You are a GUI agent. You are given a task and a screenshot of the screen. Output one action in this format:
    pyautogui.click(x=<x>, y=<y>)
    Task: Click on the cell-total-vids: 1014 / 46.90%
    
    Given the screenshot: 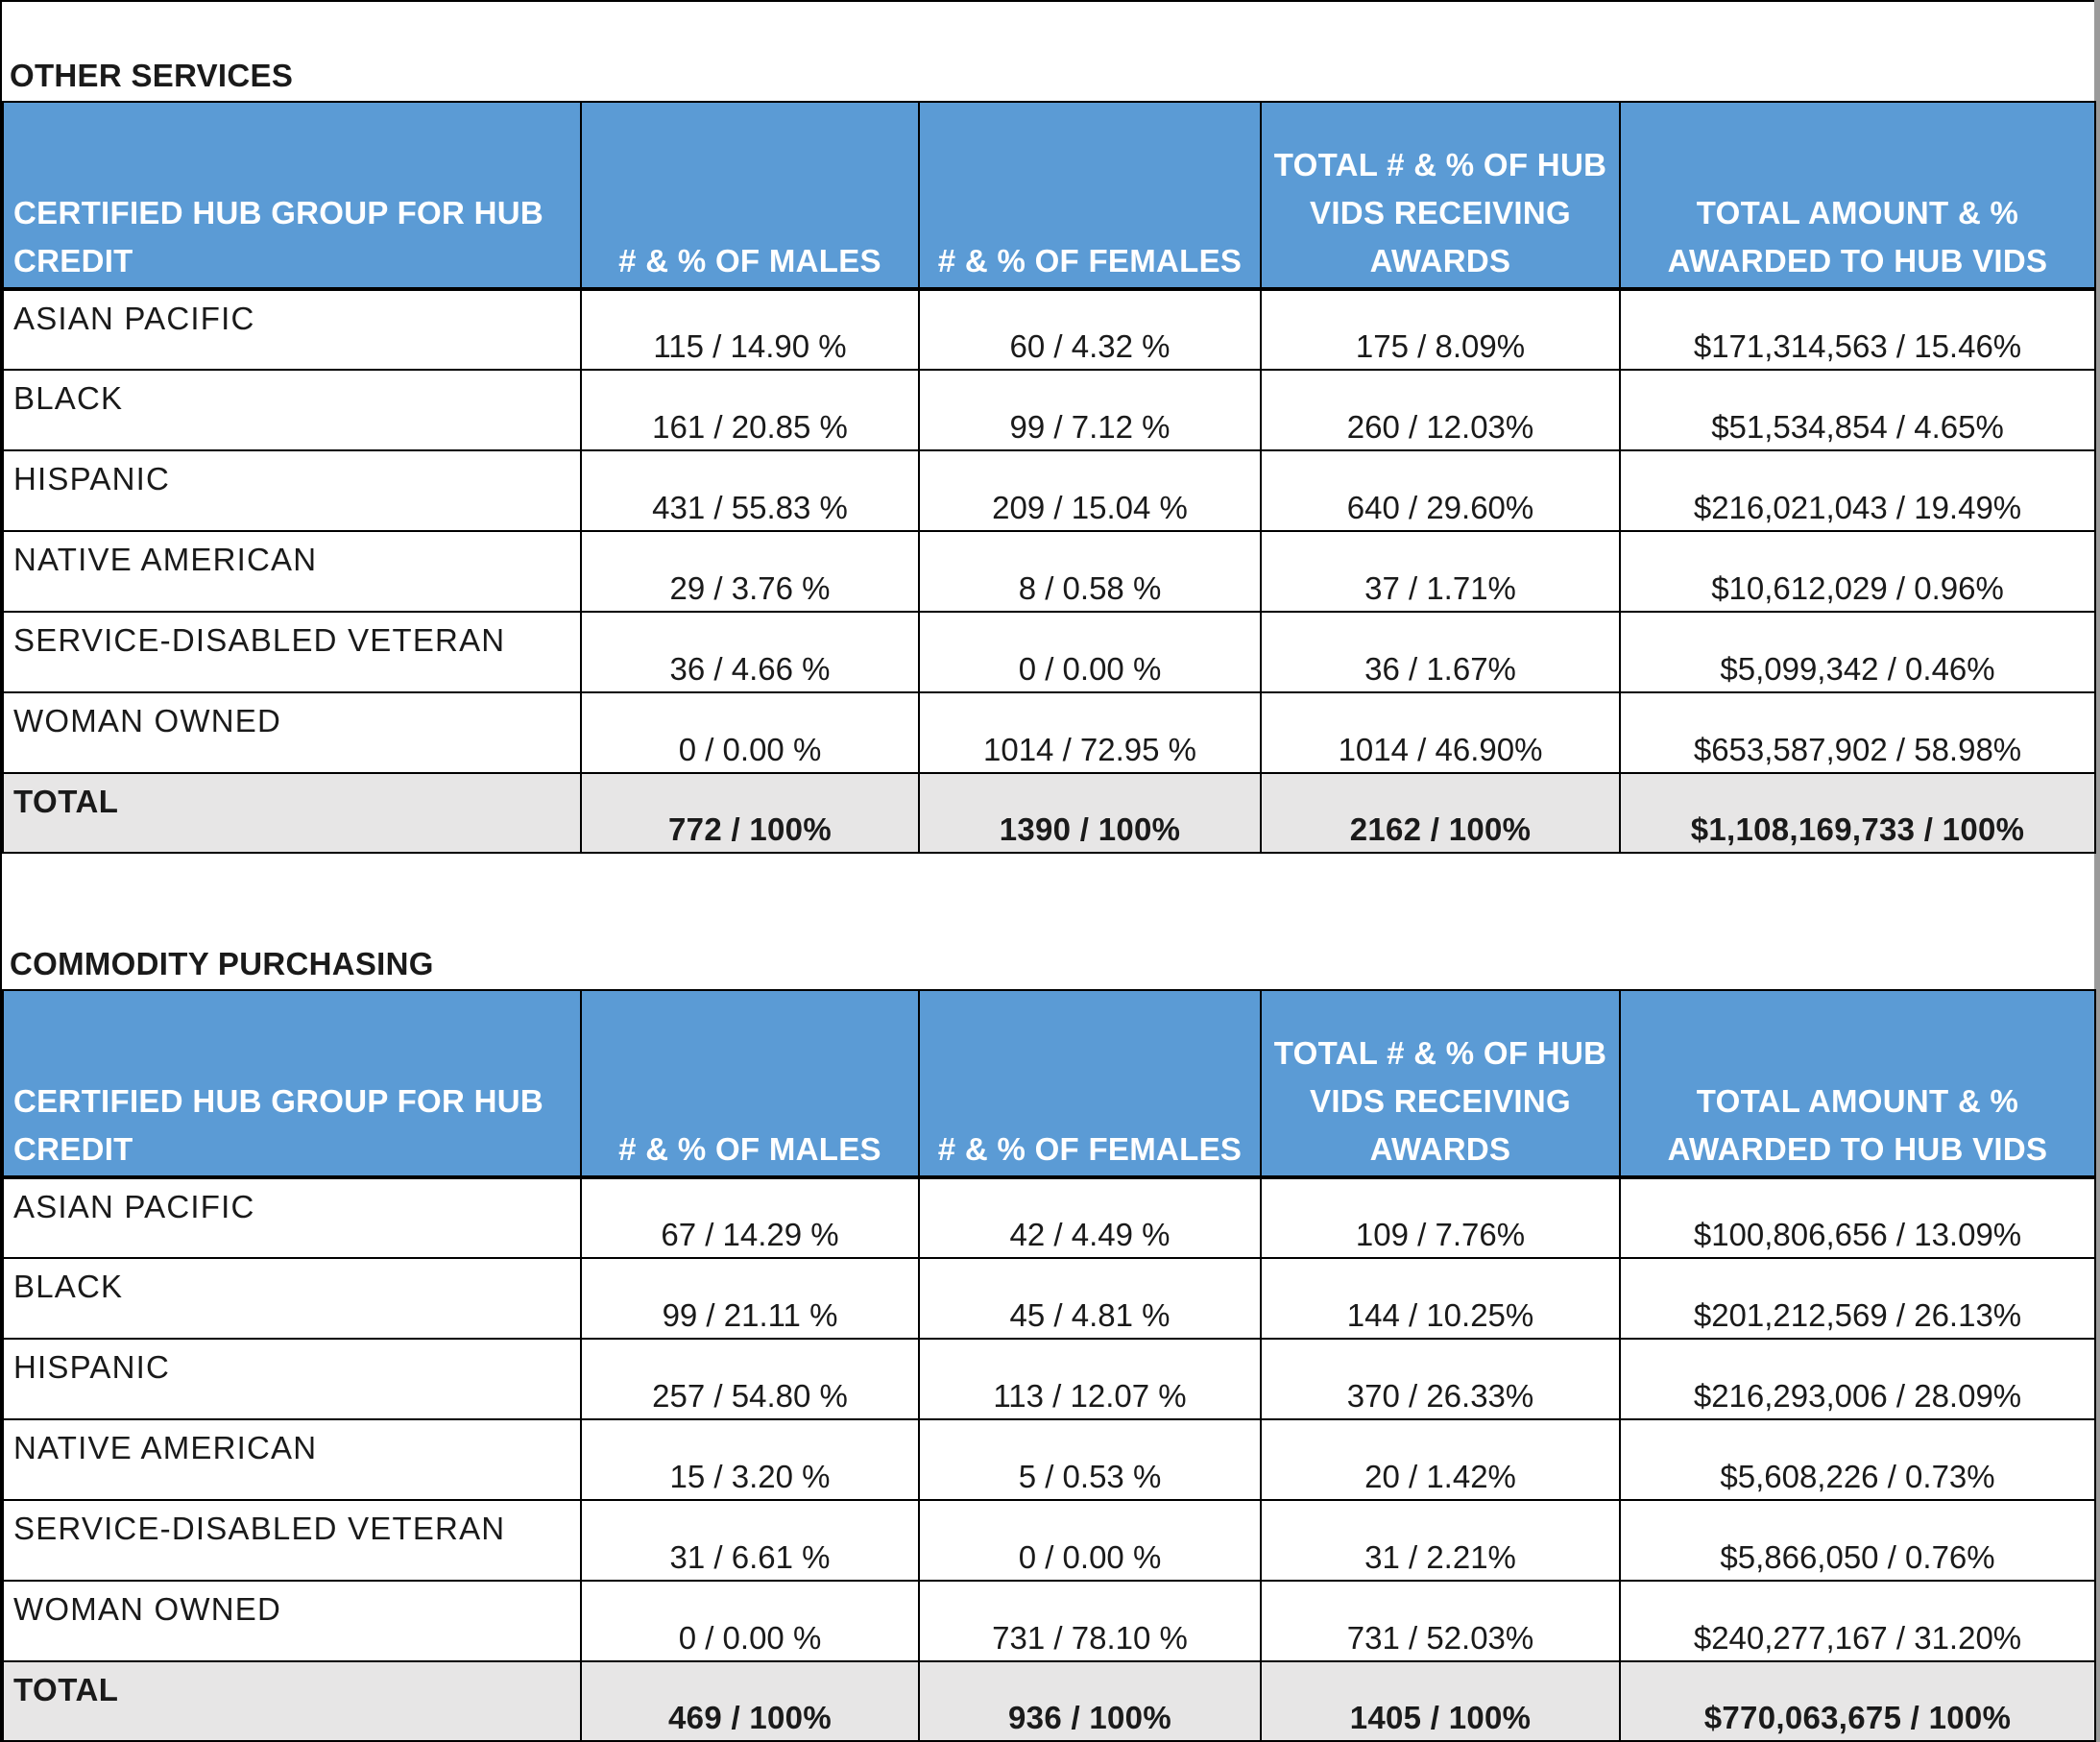 What is the action you would take?
    pyautogui.click(x=1440, y=732)
    